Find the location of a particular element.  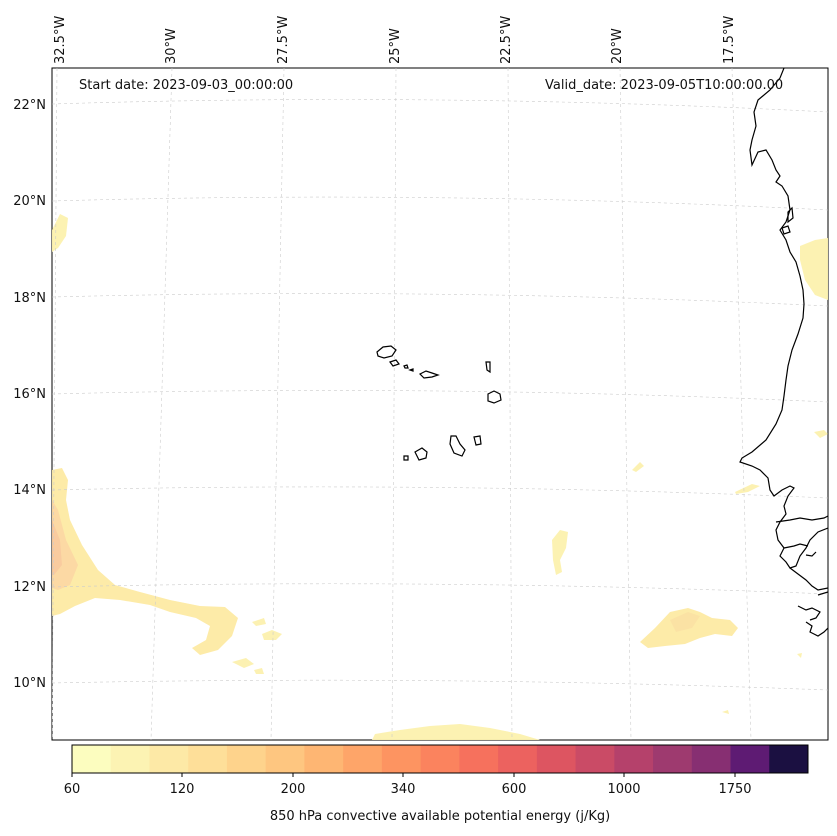

island-santo-antao is located at coordinates (386, 352).